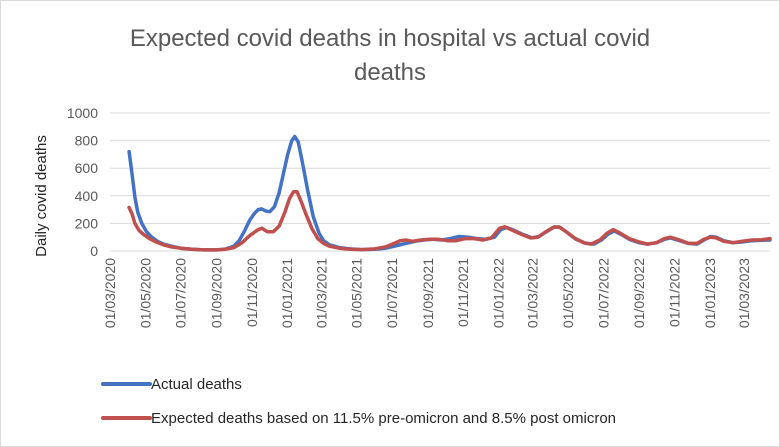 The height and width of the screenshot is (447, 780). Describe the element at coordinates (499, 293) in the screenshot. I see `x-tick-label: 01/01/2022` at that location.